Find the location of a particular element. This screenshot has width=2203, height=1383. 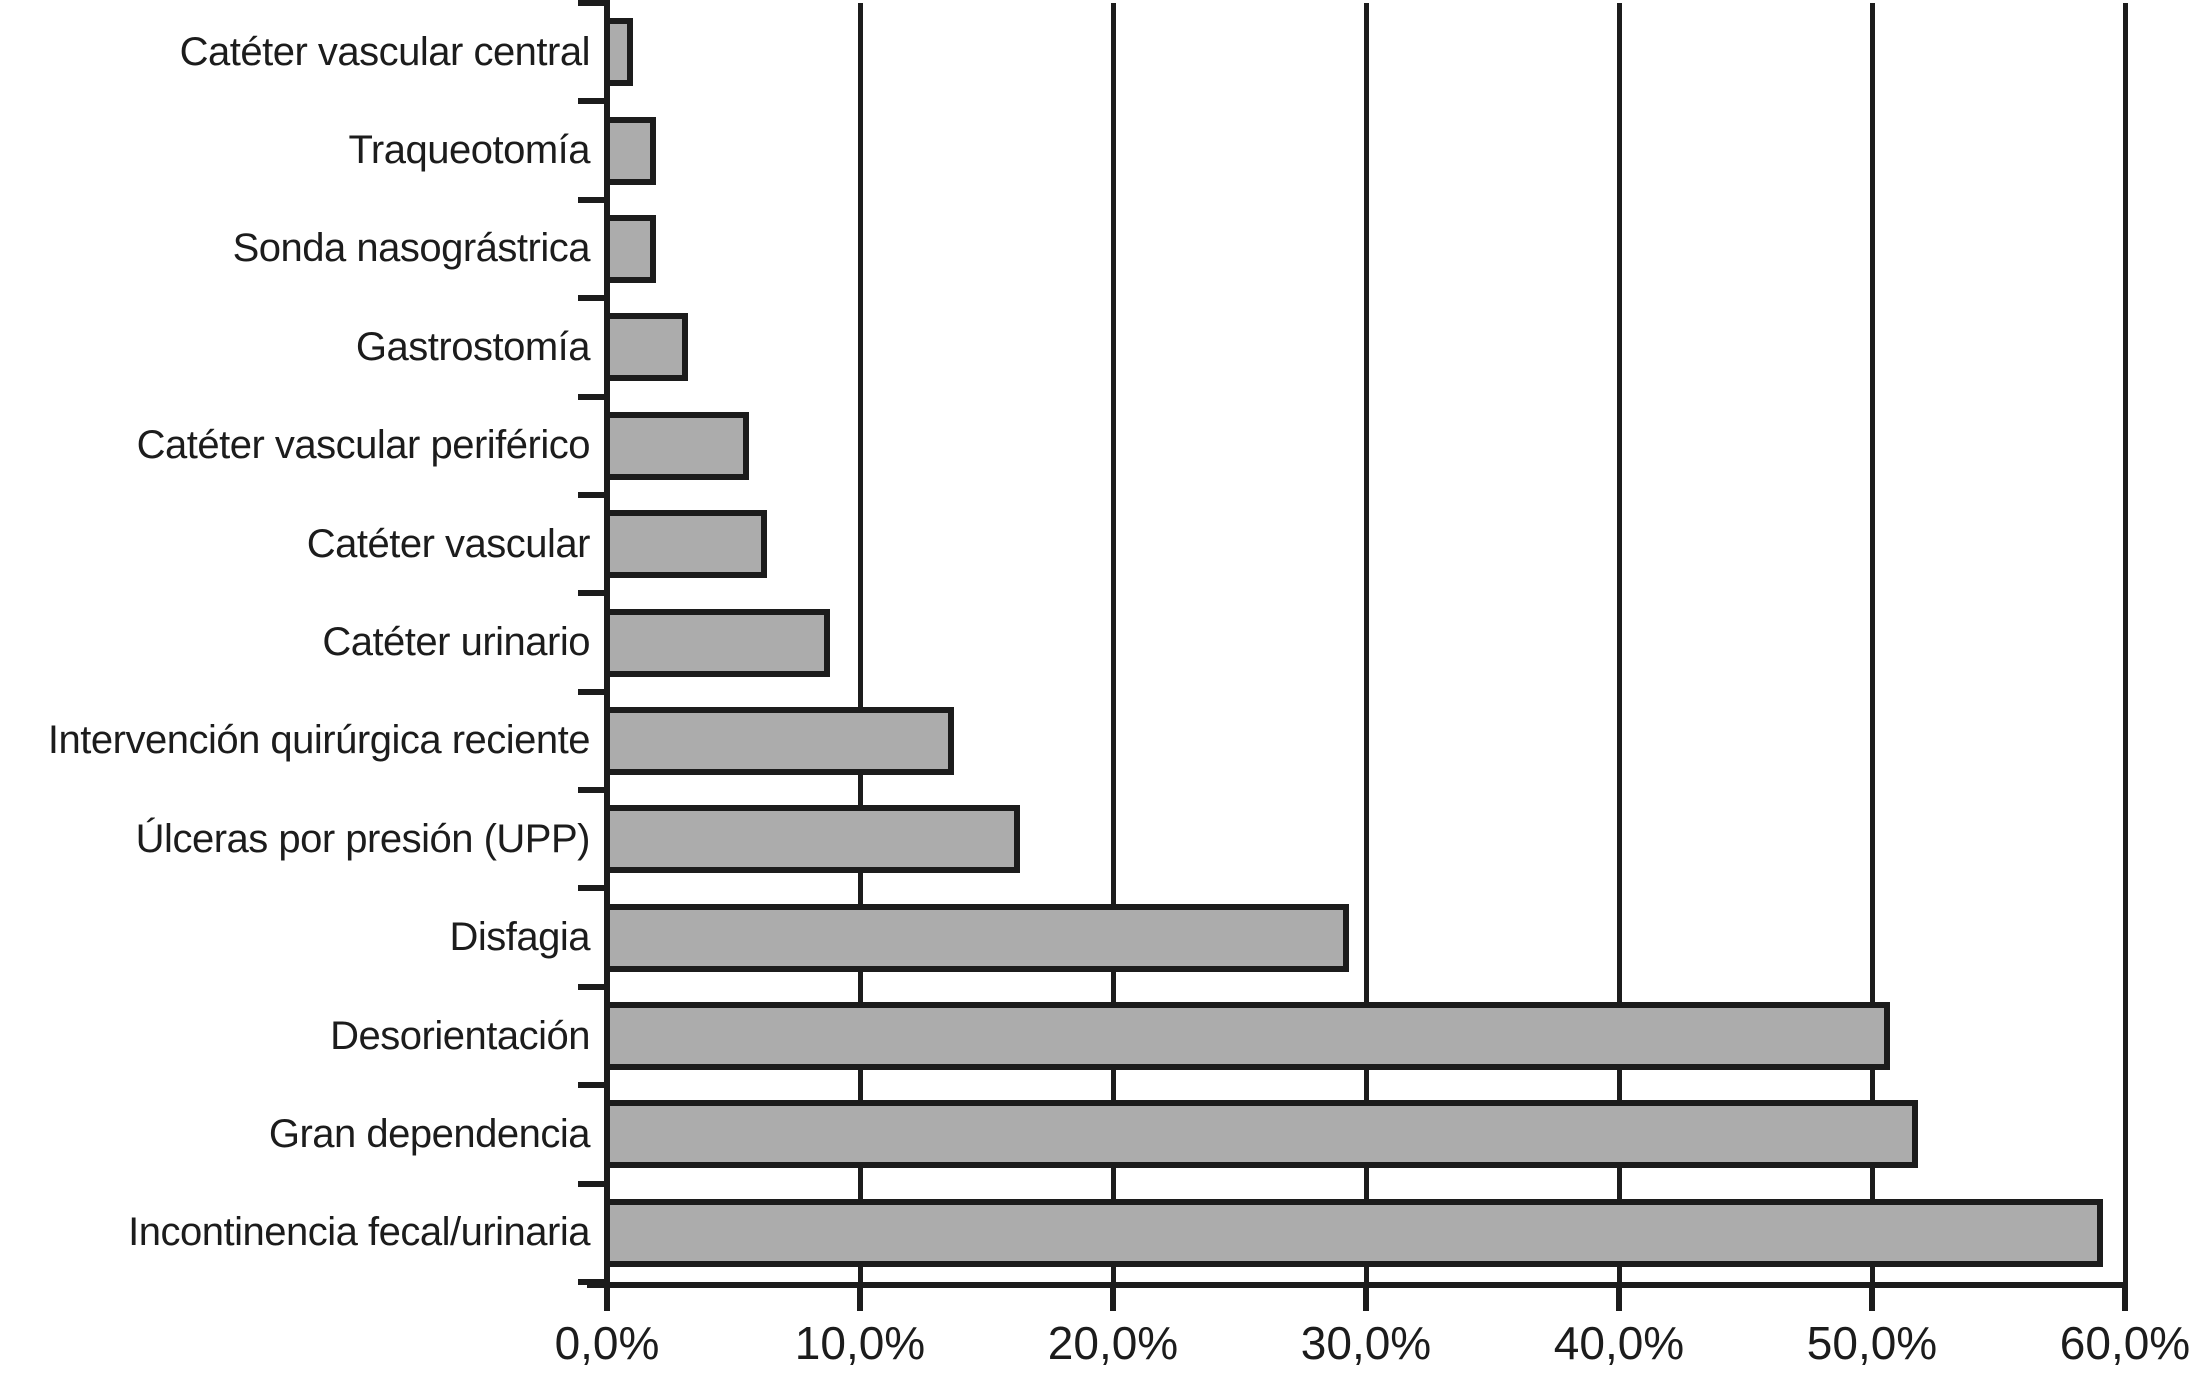

x-axis-tick-label: 0,0% is located at coordinates (607, 1343).